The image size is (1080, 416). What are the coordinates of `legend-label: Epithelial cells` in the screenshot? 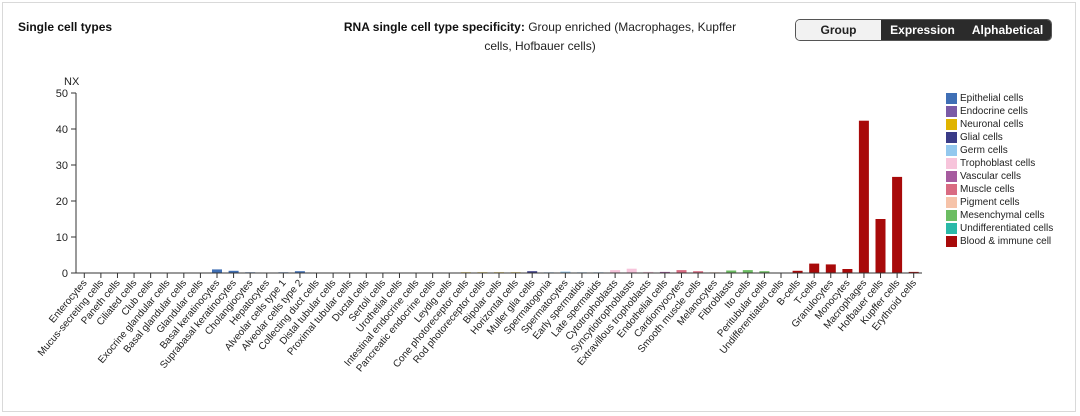 It's located at (992, 98).